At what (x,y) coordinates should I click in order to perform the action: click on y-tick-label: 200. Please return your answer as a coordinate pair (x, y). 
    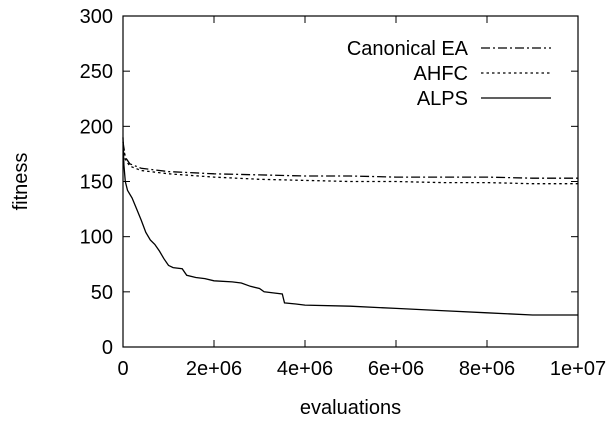
    Looking at the image, I should click on (96, 127).